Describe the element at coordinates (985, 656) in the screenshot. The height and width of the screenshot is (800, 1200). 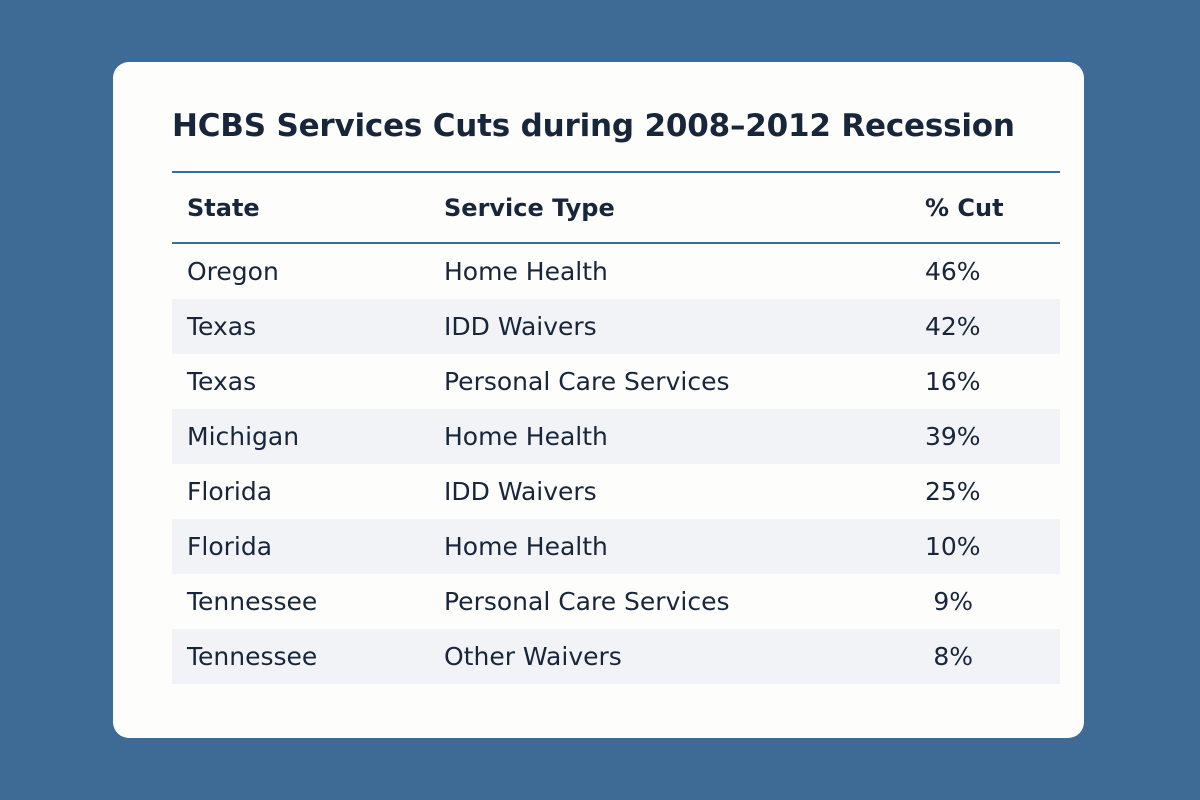
I see `cell-percent-cut: 8%` at that location.